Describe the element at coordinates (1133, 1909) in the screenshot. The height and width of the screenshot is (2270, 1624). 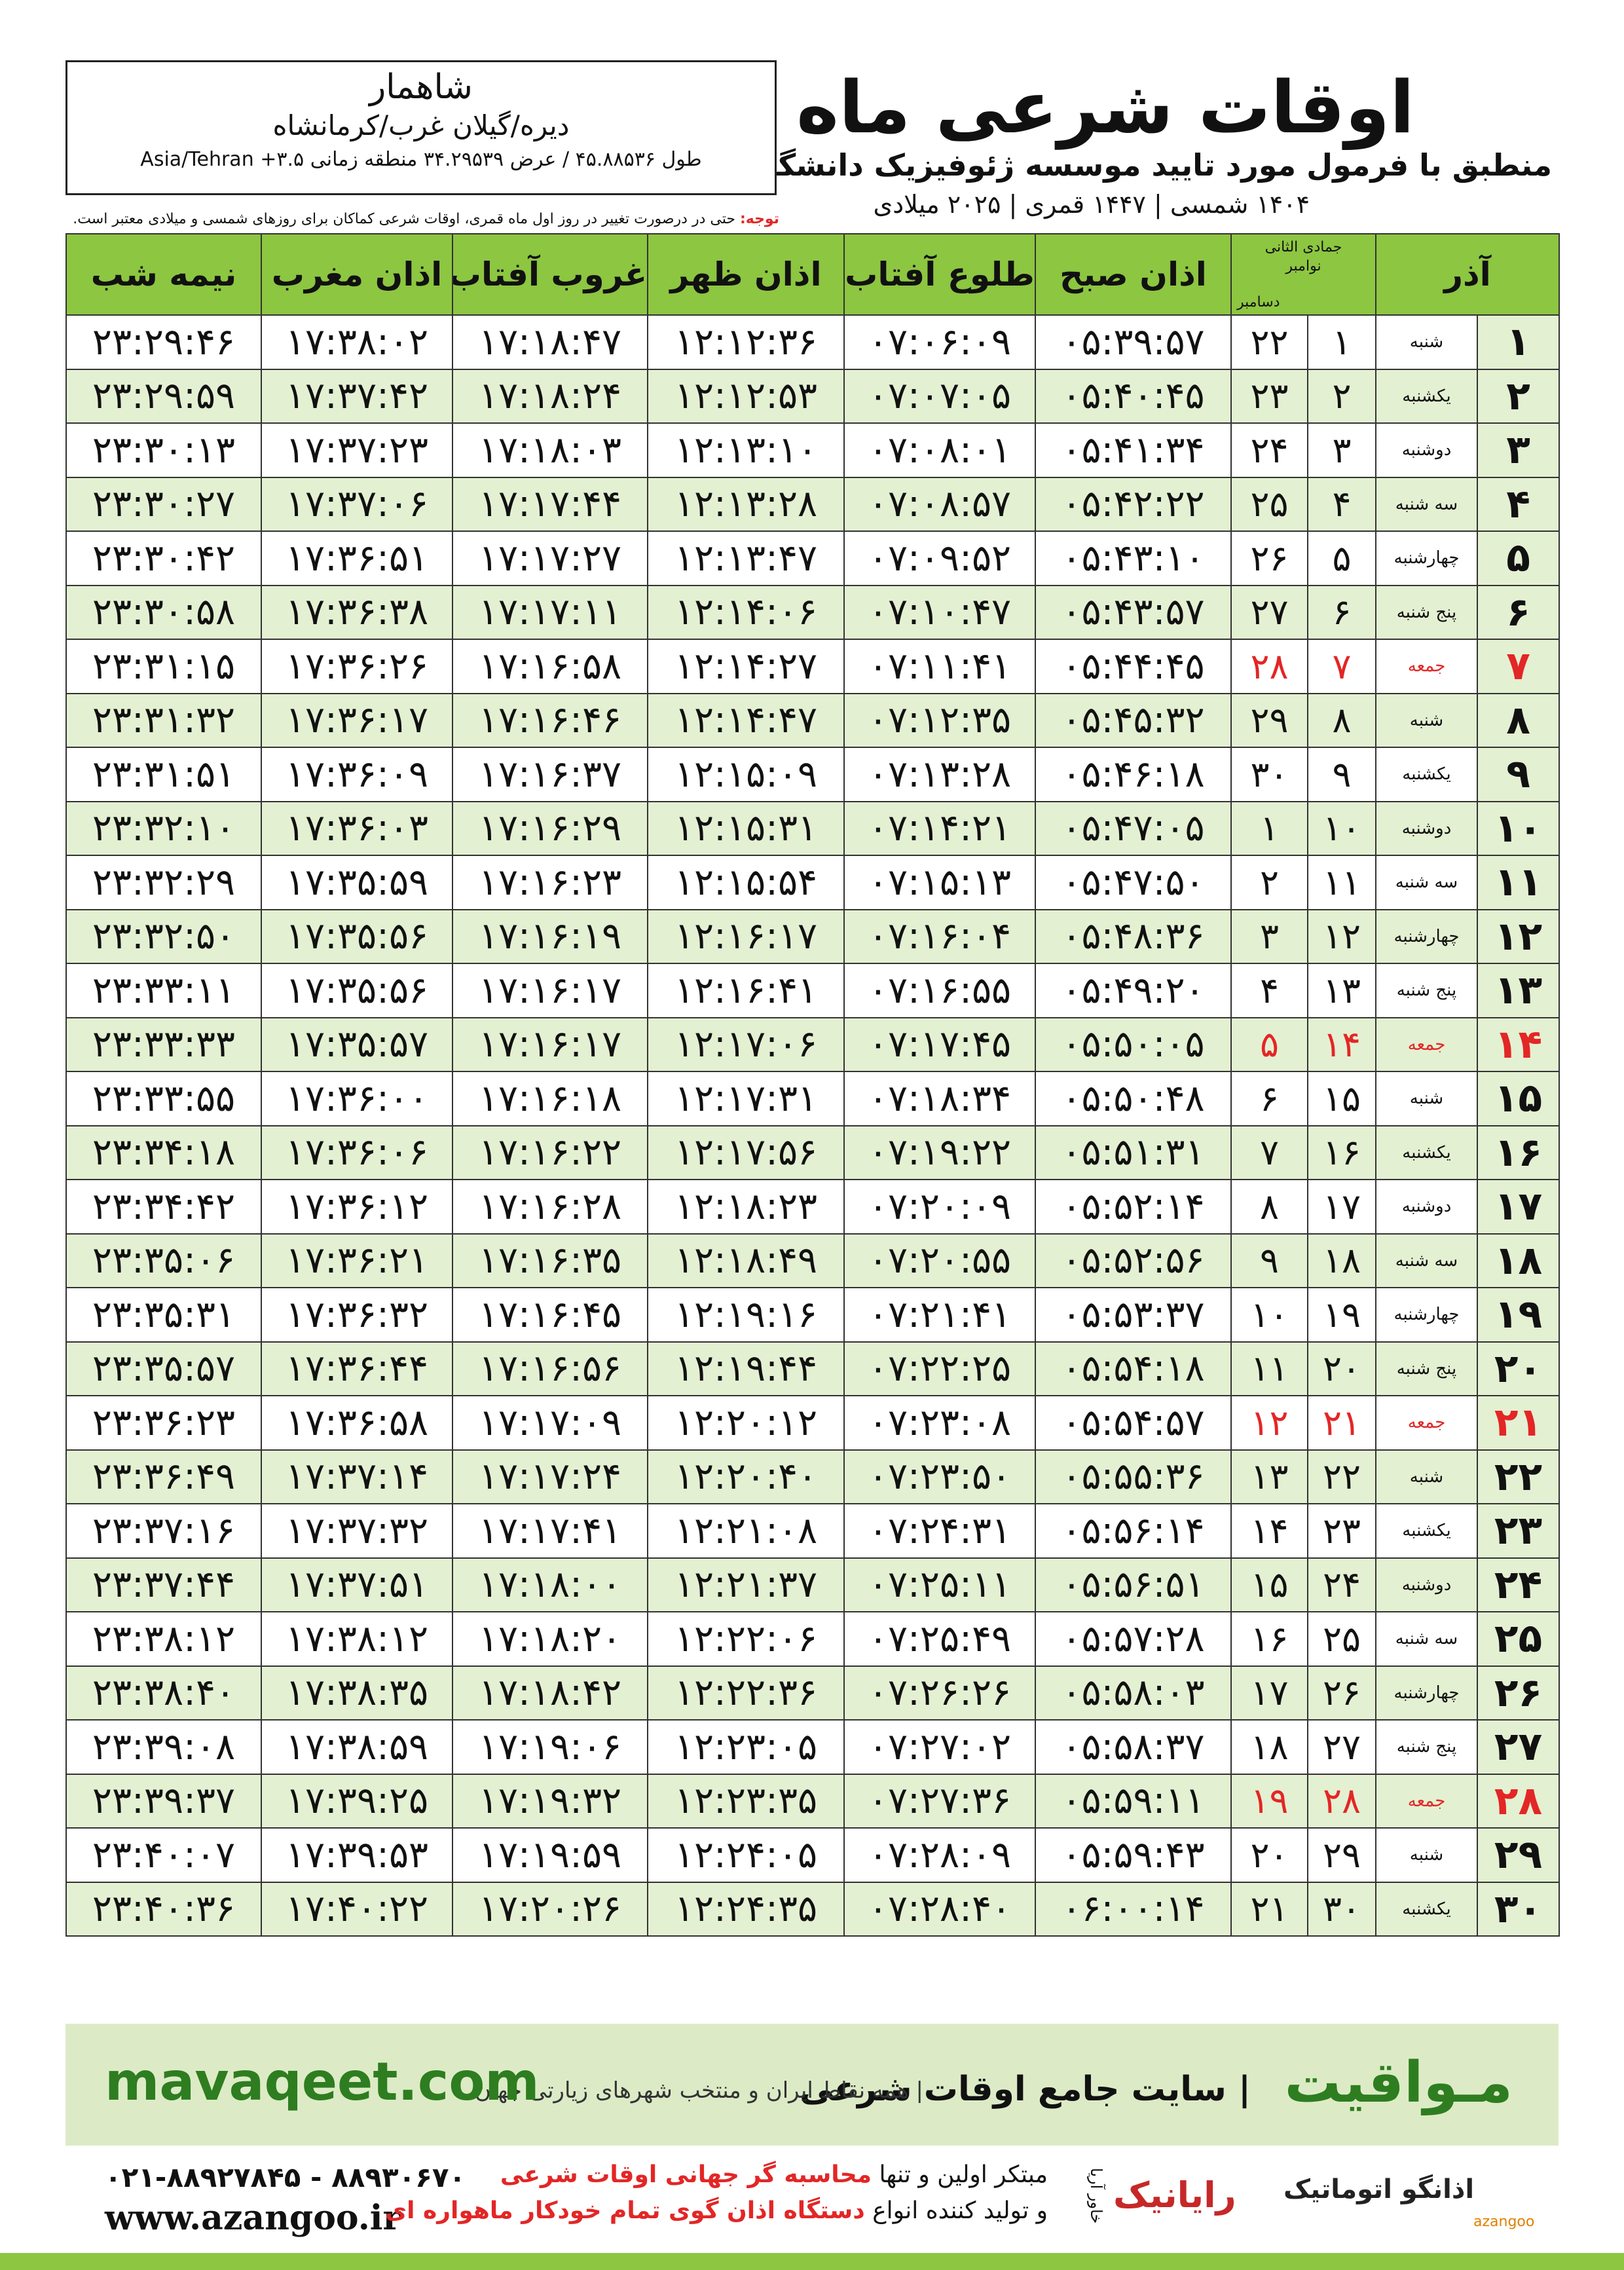
I see `time: ۰۶:۰۰:۱۴` at that location.